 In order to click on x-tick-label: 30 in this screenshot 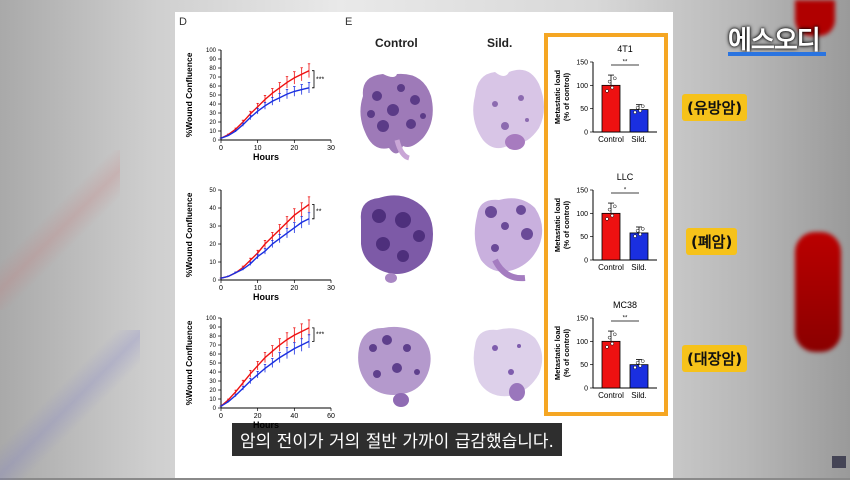, I will do `click(331, 148)`.